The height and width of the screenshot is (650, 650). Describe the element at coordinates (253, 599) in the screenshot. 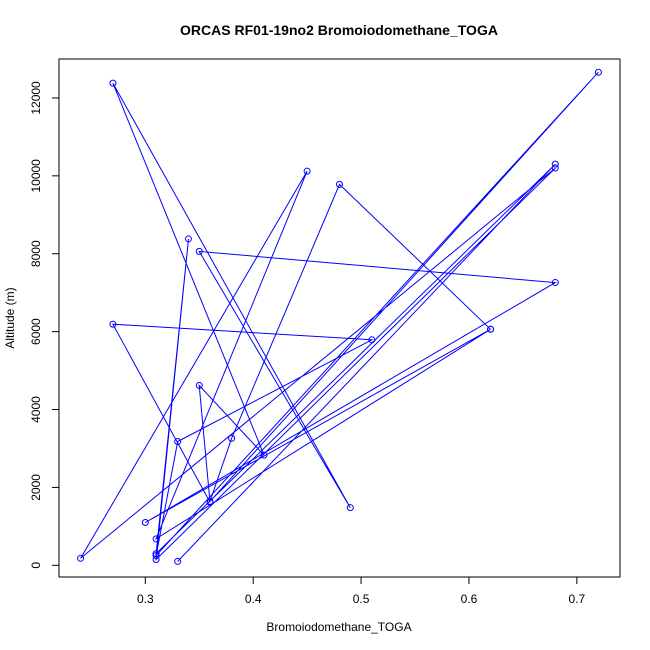

I see `x-tick-label: 0.4` at that location.